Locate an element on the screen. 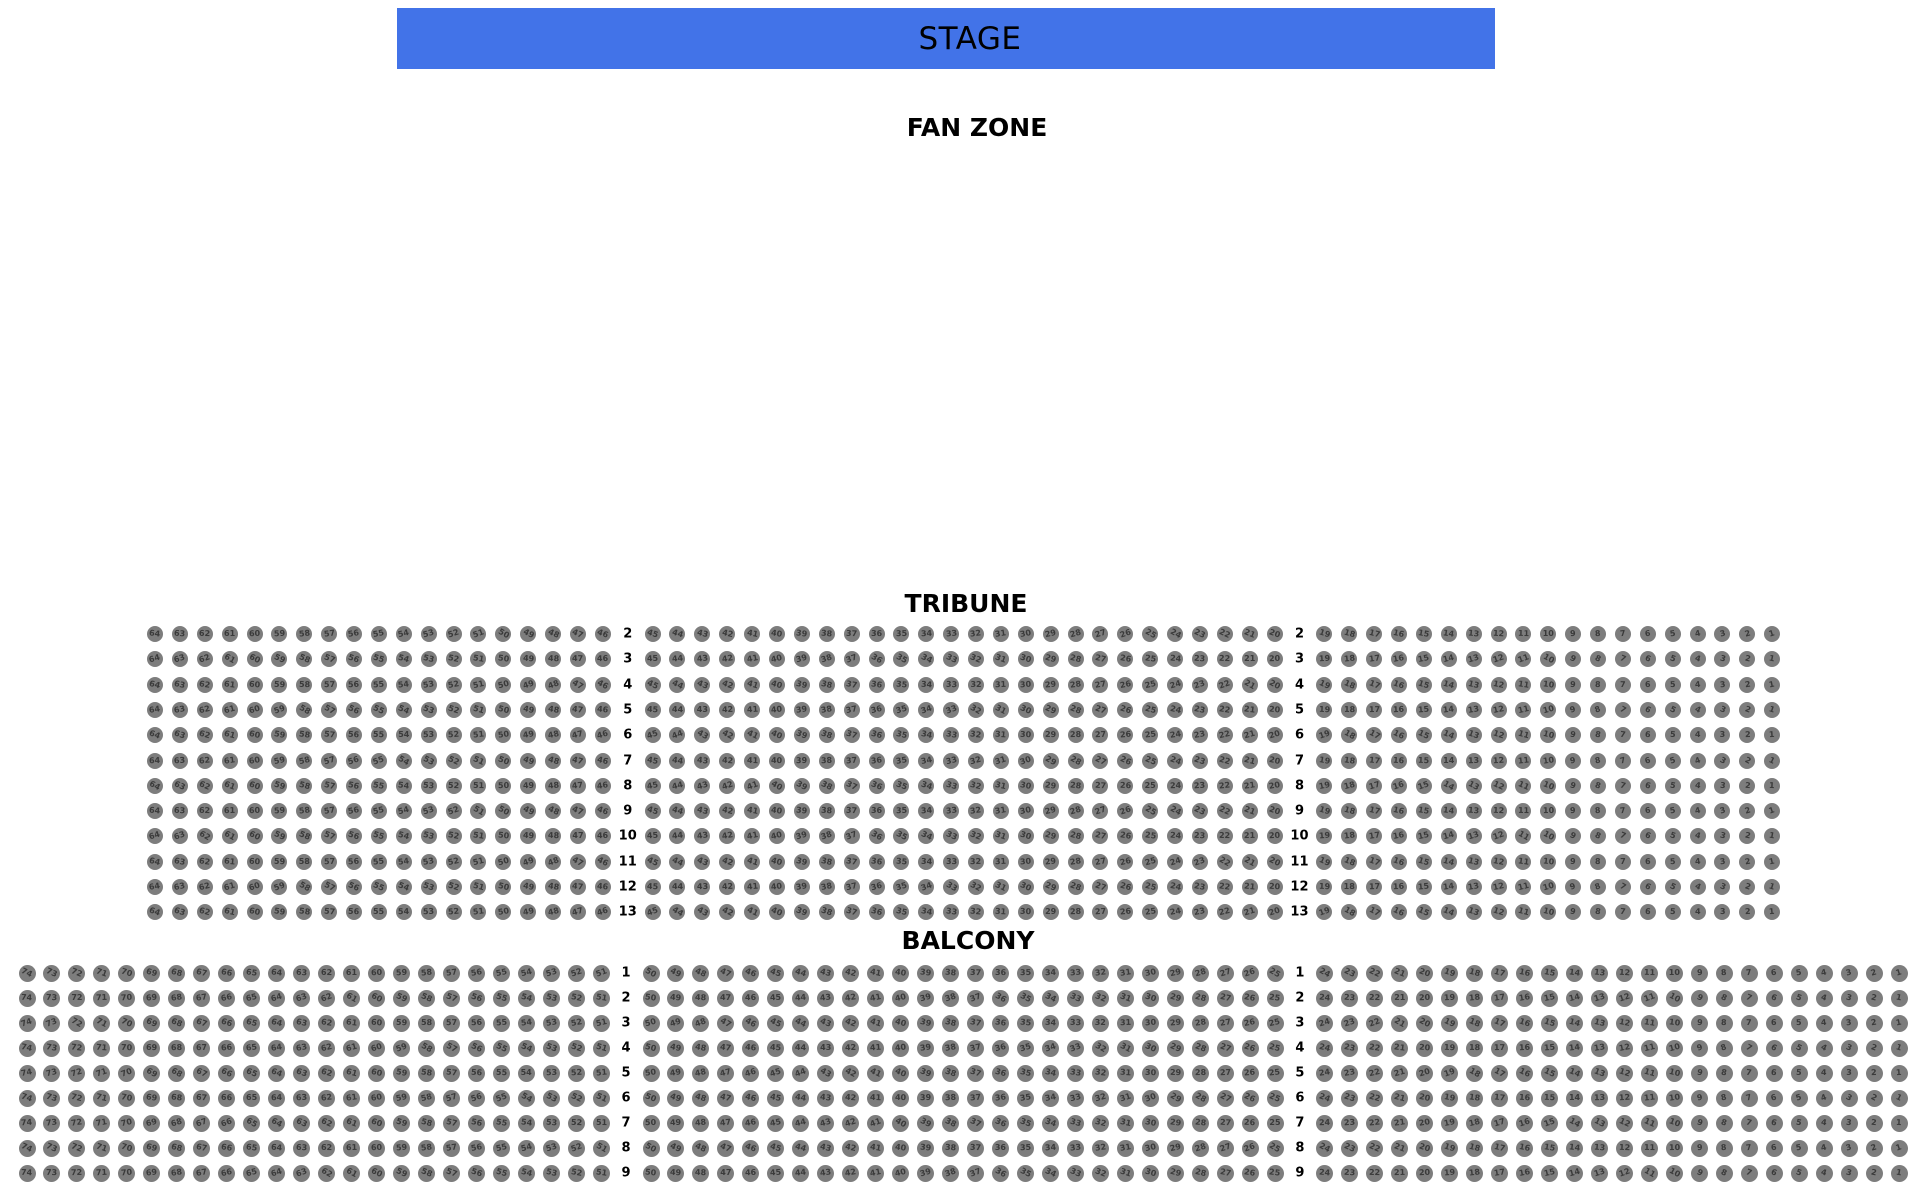  seat: 38 is located at coordinates (826, 836).